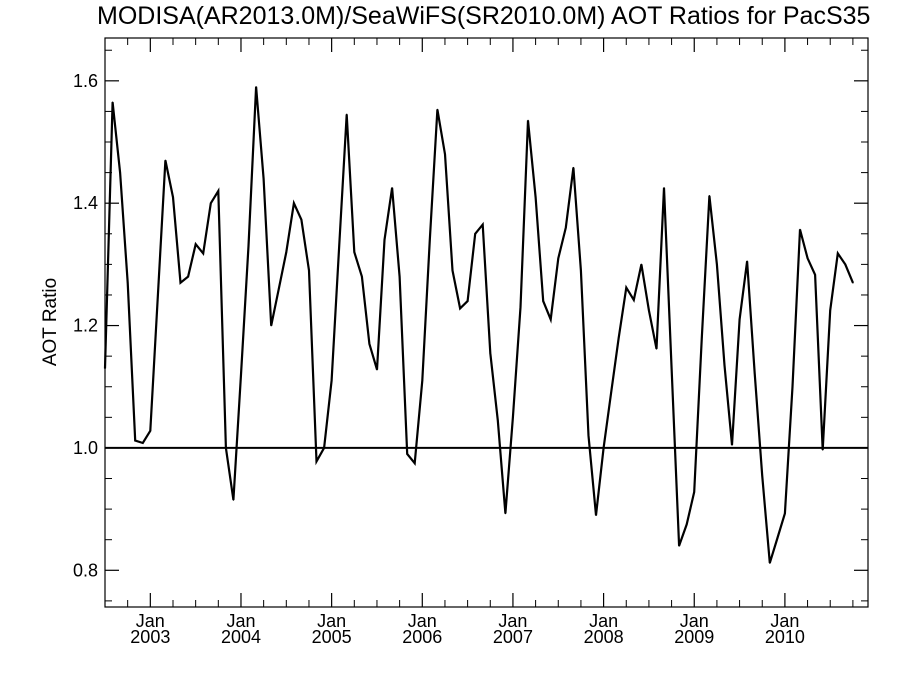 Image resolution: width=900 pixels, height=675 pixels. Describe the element at coordinates (694, 637) in the screenshot. I see `x-tick-label-year: 2009` at that location.